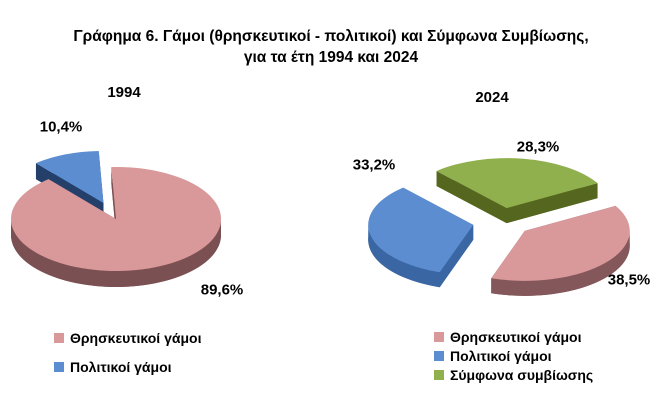 This screenshot has height=402, width=662. What do you see at coordinates (374, 165) in the screenshot?
I see `pct-label-2024-civil: 33,2%` at bounding box center [374, 165].